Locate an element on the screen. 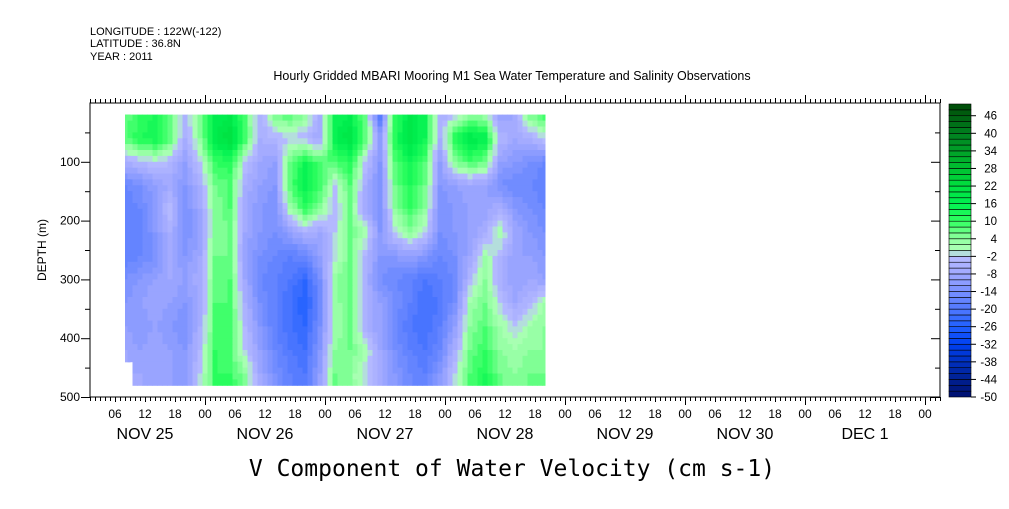 This screenshot has height=509, width=1009. day-label: NOV 27 is located at coordinates (385, 434).